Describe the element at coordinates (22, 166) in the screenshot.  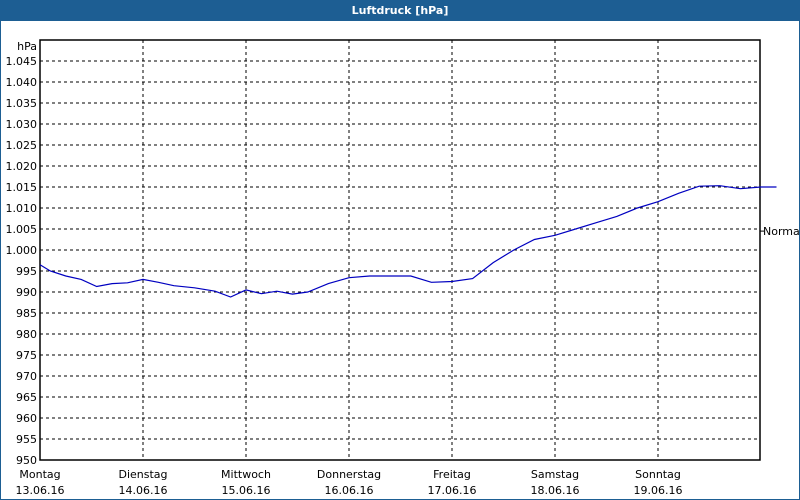
I see `y-tick-label: 1.020` at that location.